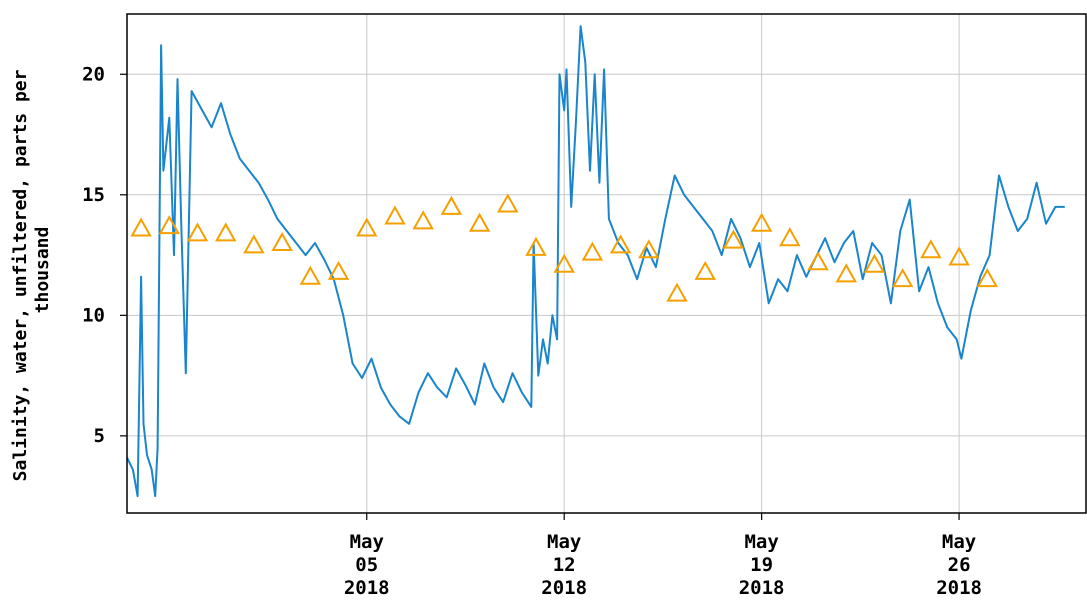 The height and width of the screenshot is (605, 1087). I want to click on x-tick-label-line: 19, so click(761, 565).